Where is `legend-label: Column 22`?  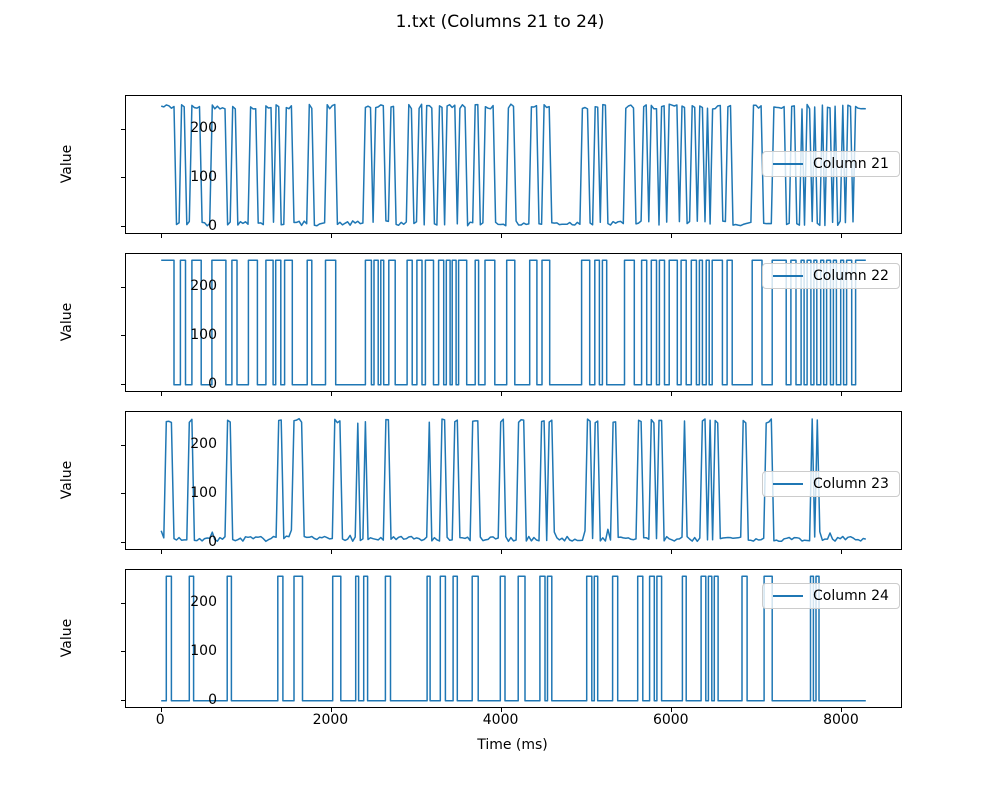
legend-label: Column 22 is located at coordinates (851, 276).